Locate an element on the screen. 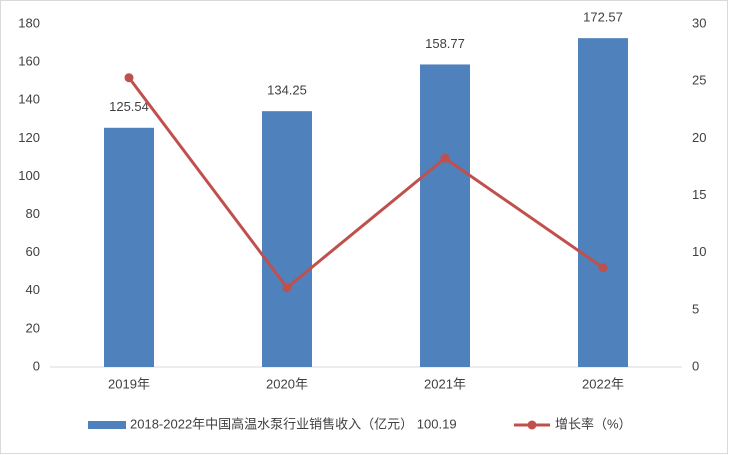 The height and width of the screenshot is (455, 729). y-tick-label: 60 is located at coordinates (33, 251).